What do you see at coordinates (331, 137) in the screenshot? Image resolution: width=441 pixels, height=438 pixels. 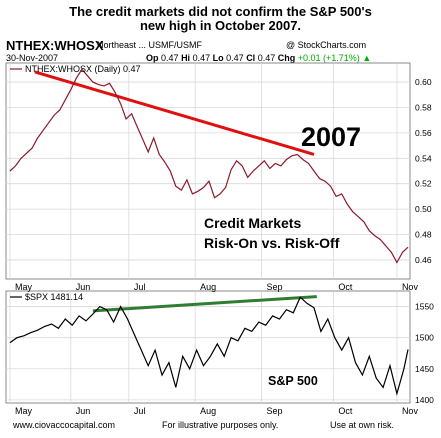 I see `year-annotation: 2007` at bounding box center [331, 137].